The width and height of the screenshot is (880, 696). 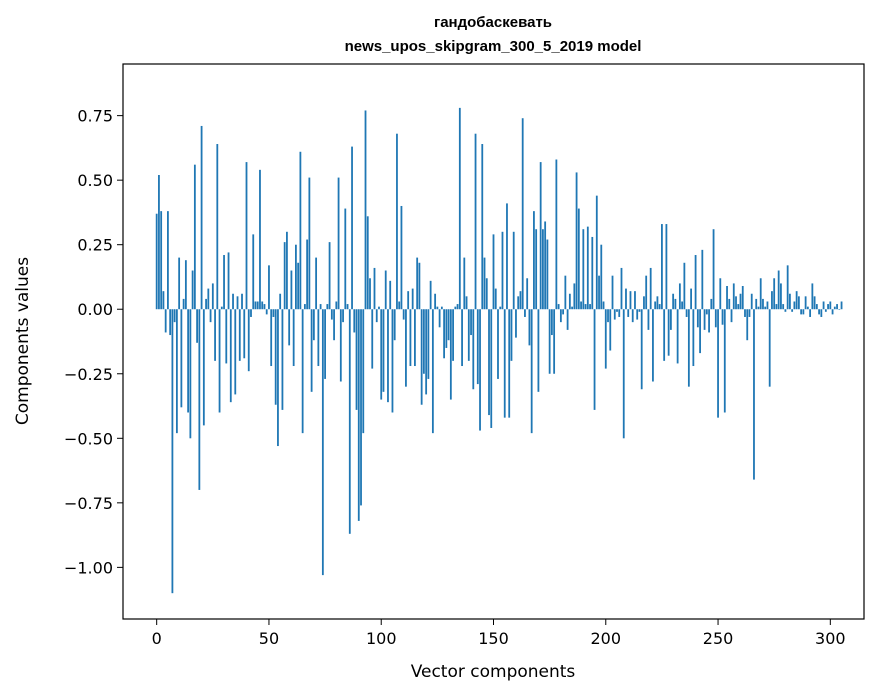 What do you see at coordinates (88, 438) in the screenshot?
I see `y-tick-label: −0.50` at bounding box center [88, 438].